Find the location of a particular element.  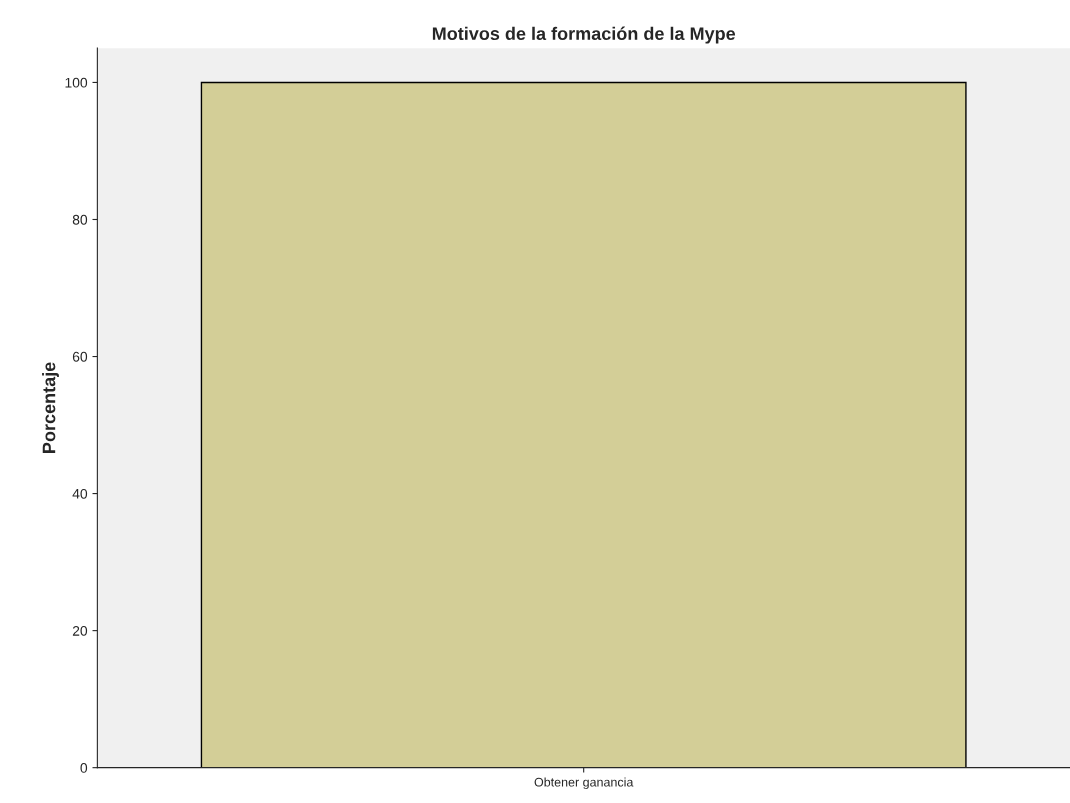

y-tick-label: 40 is located at coordinates (80, 493).